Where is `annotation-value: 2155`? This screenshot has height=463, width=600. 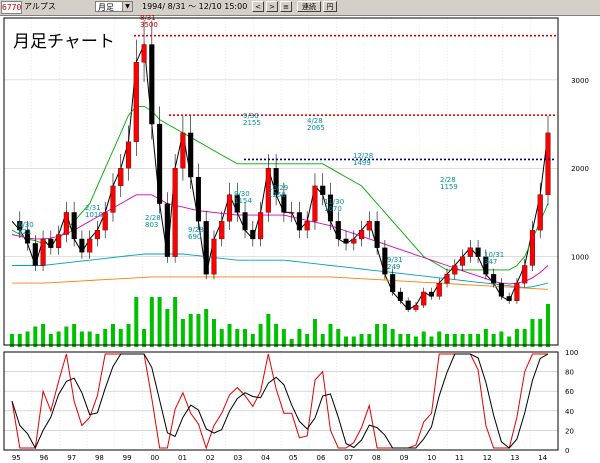 annotation-value: 2155 is located at coordinates (252, 123).